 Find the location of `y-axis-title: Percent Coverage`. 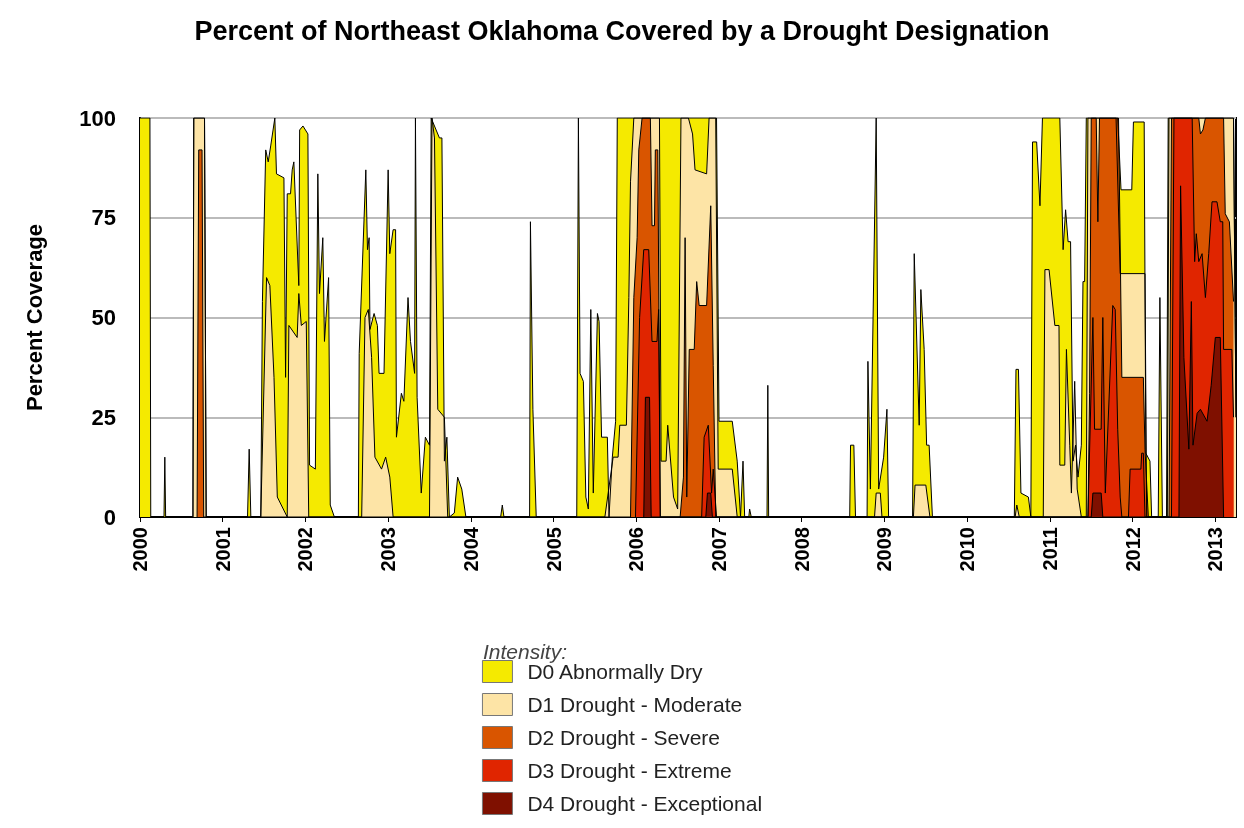

y-axis-title: Percent Coverage is located at coordinates (34, 317).